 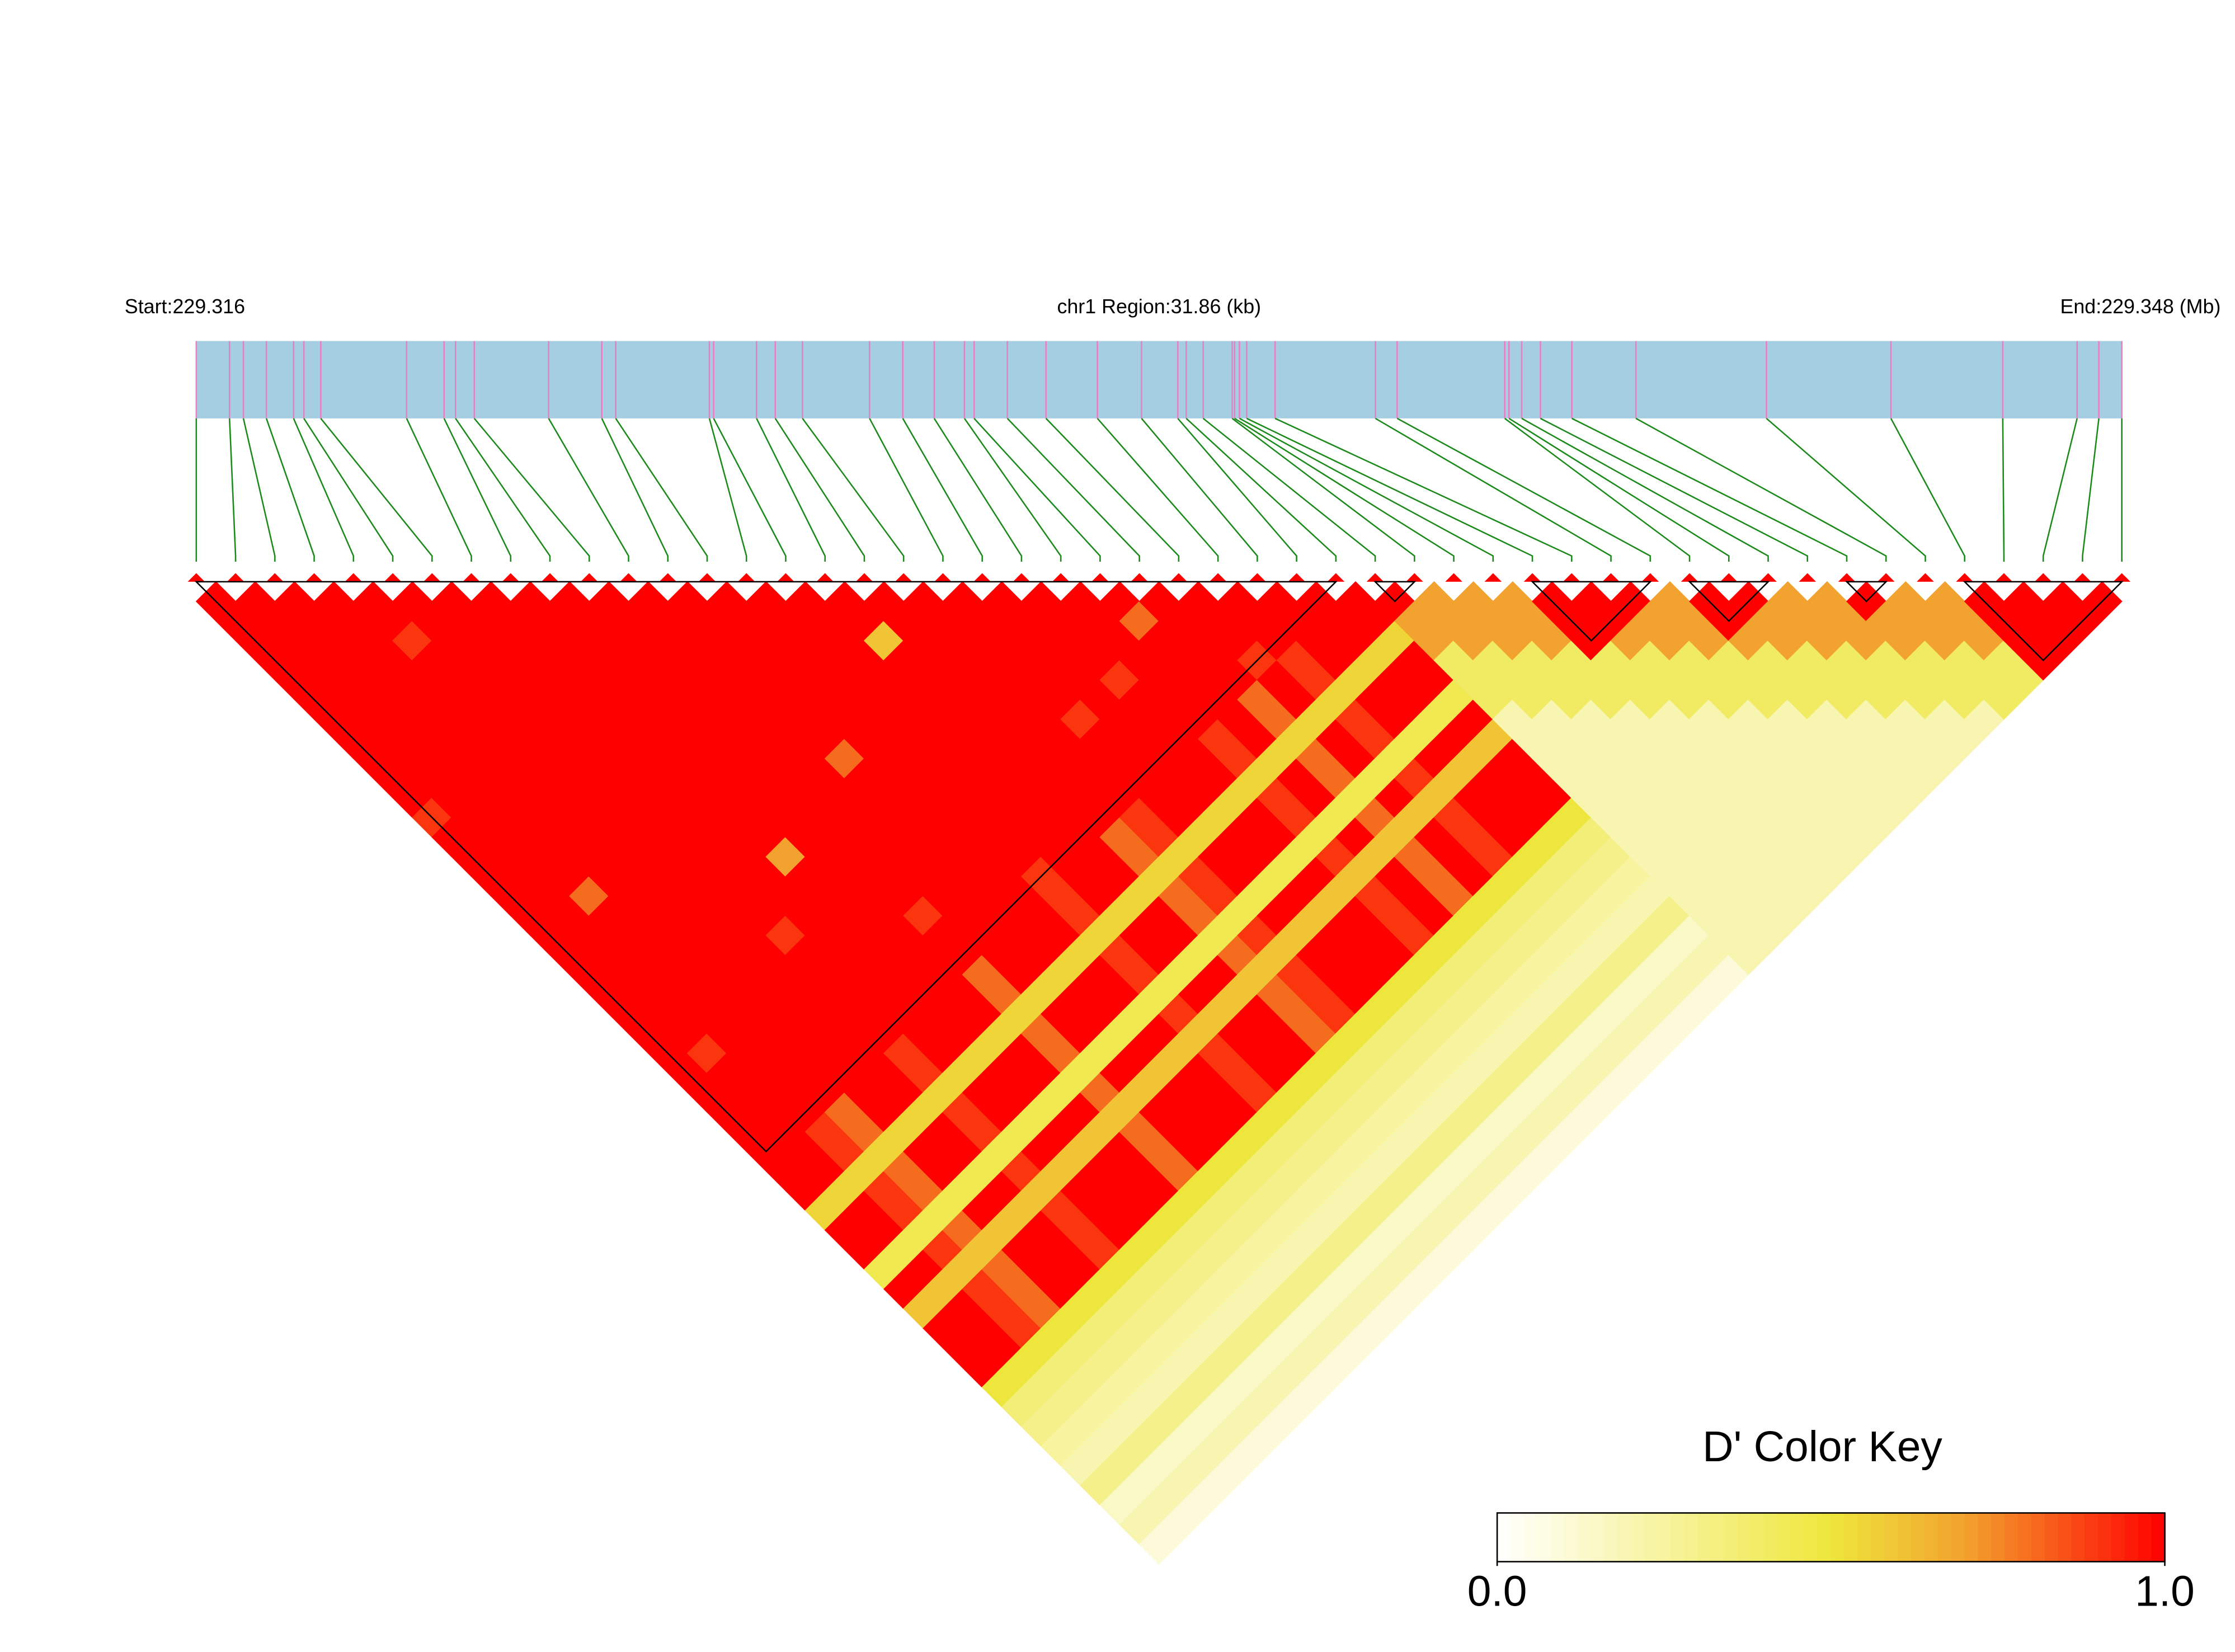 I want to click on colorbar-frame, so click(x=1831, y=1537).